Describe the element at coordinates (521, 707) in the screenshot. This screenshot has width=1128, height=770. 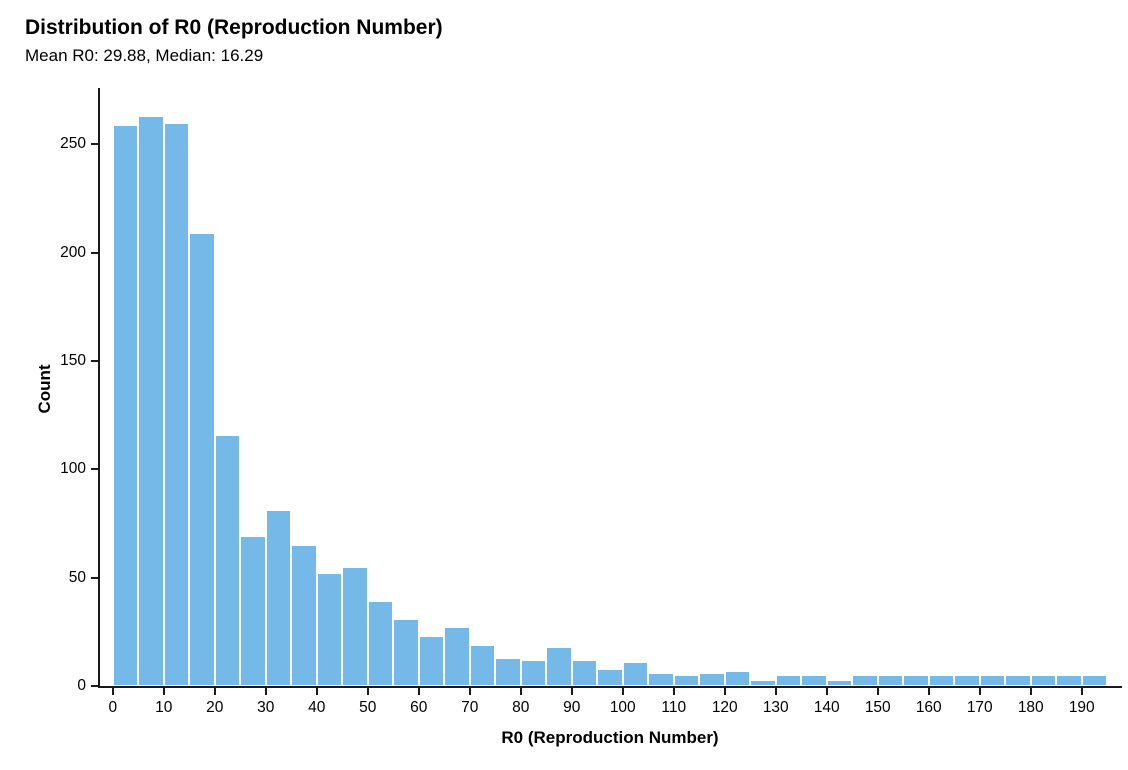
I see `x-tick-label: 80` at that location.